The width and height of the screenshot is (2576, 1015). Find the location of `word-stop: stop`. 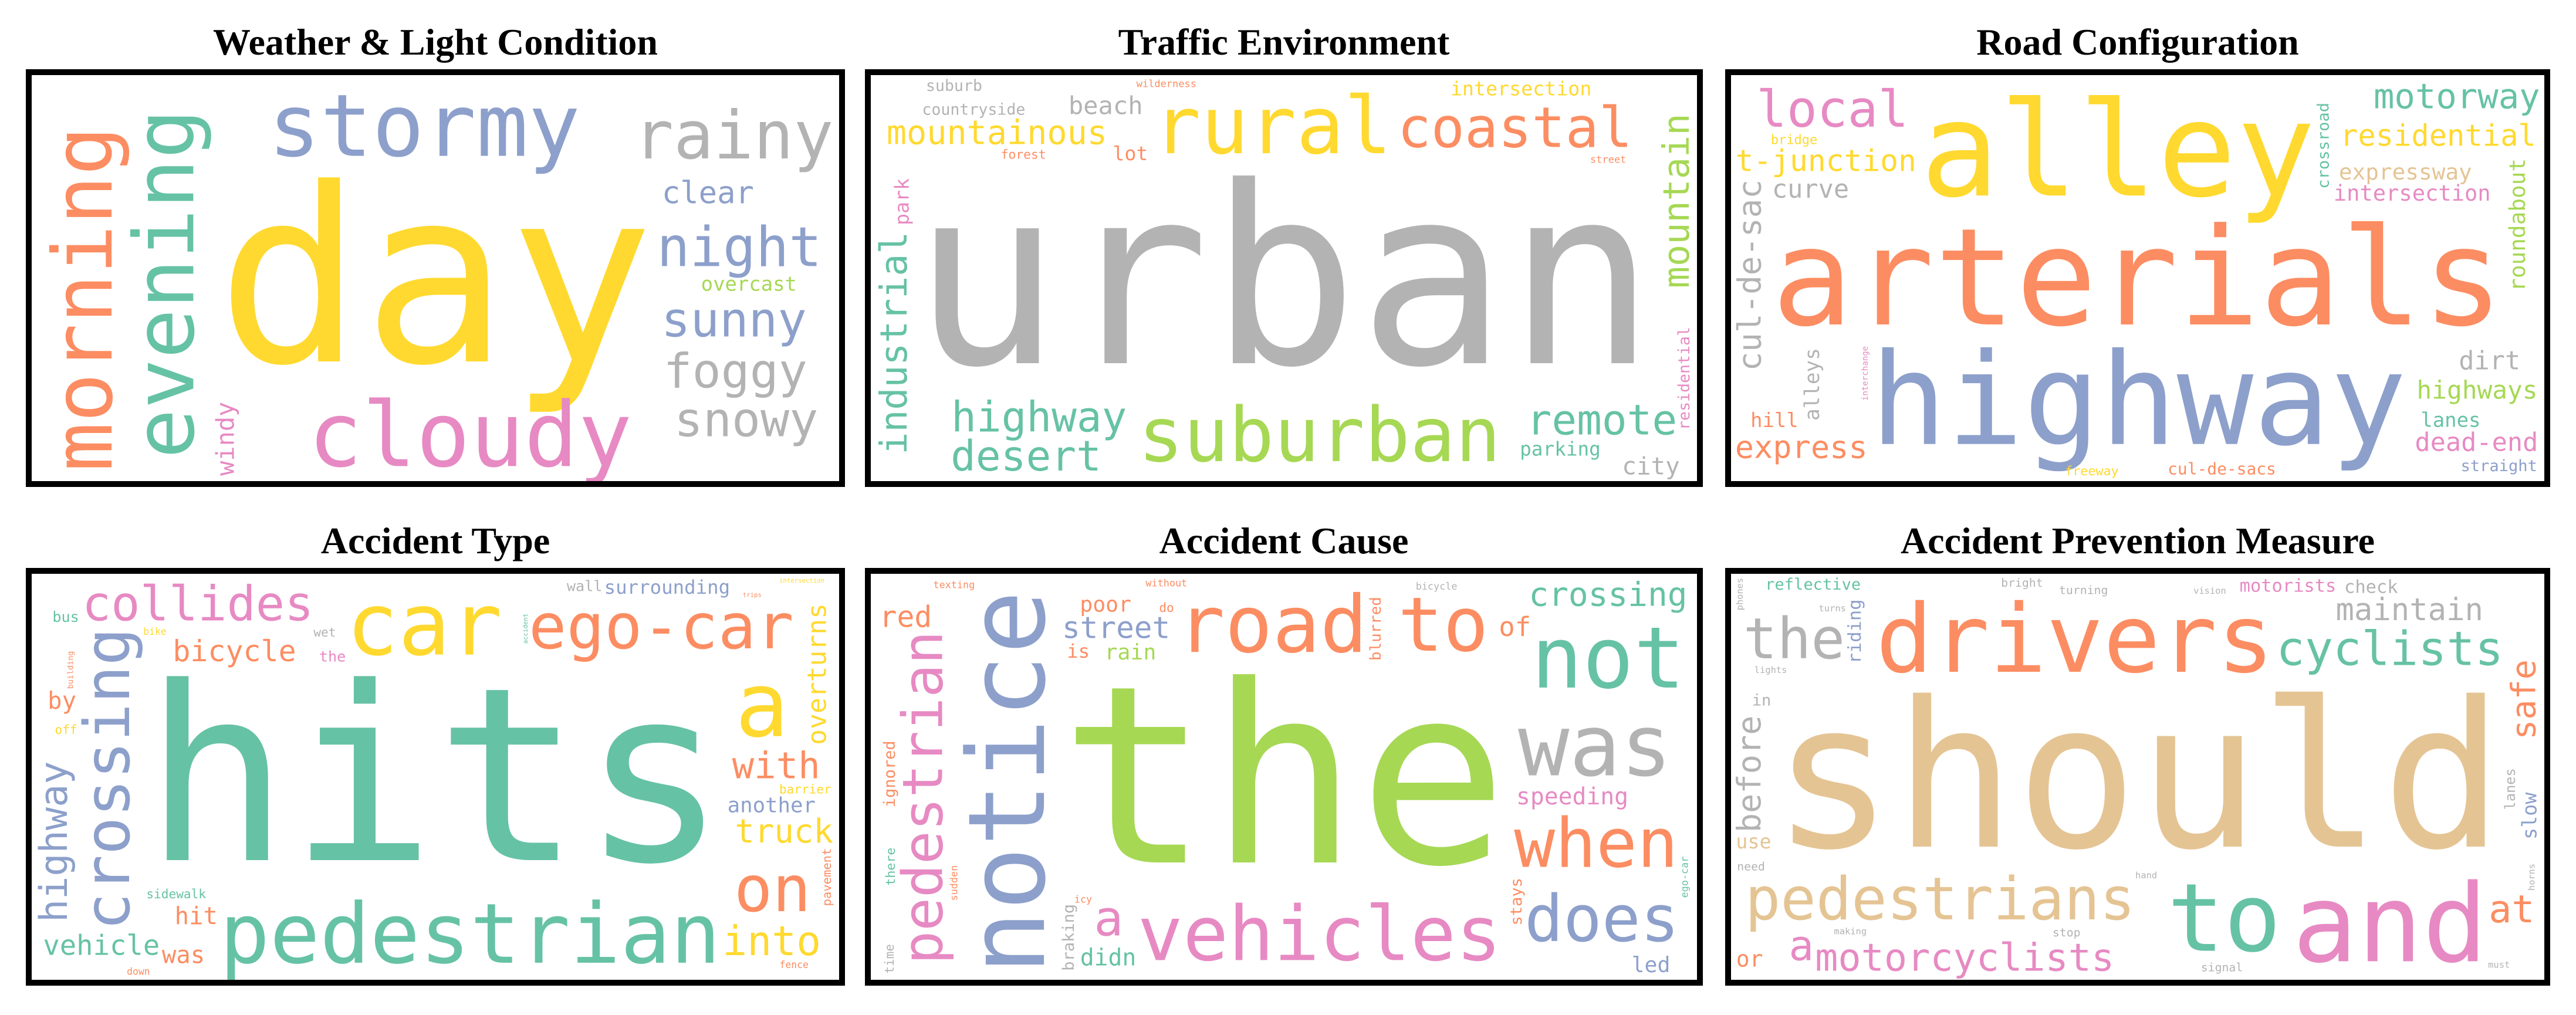

word-stop: stop is located at coordinates (2067, 932).